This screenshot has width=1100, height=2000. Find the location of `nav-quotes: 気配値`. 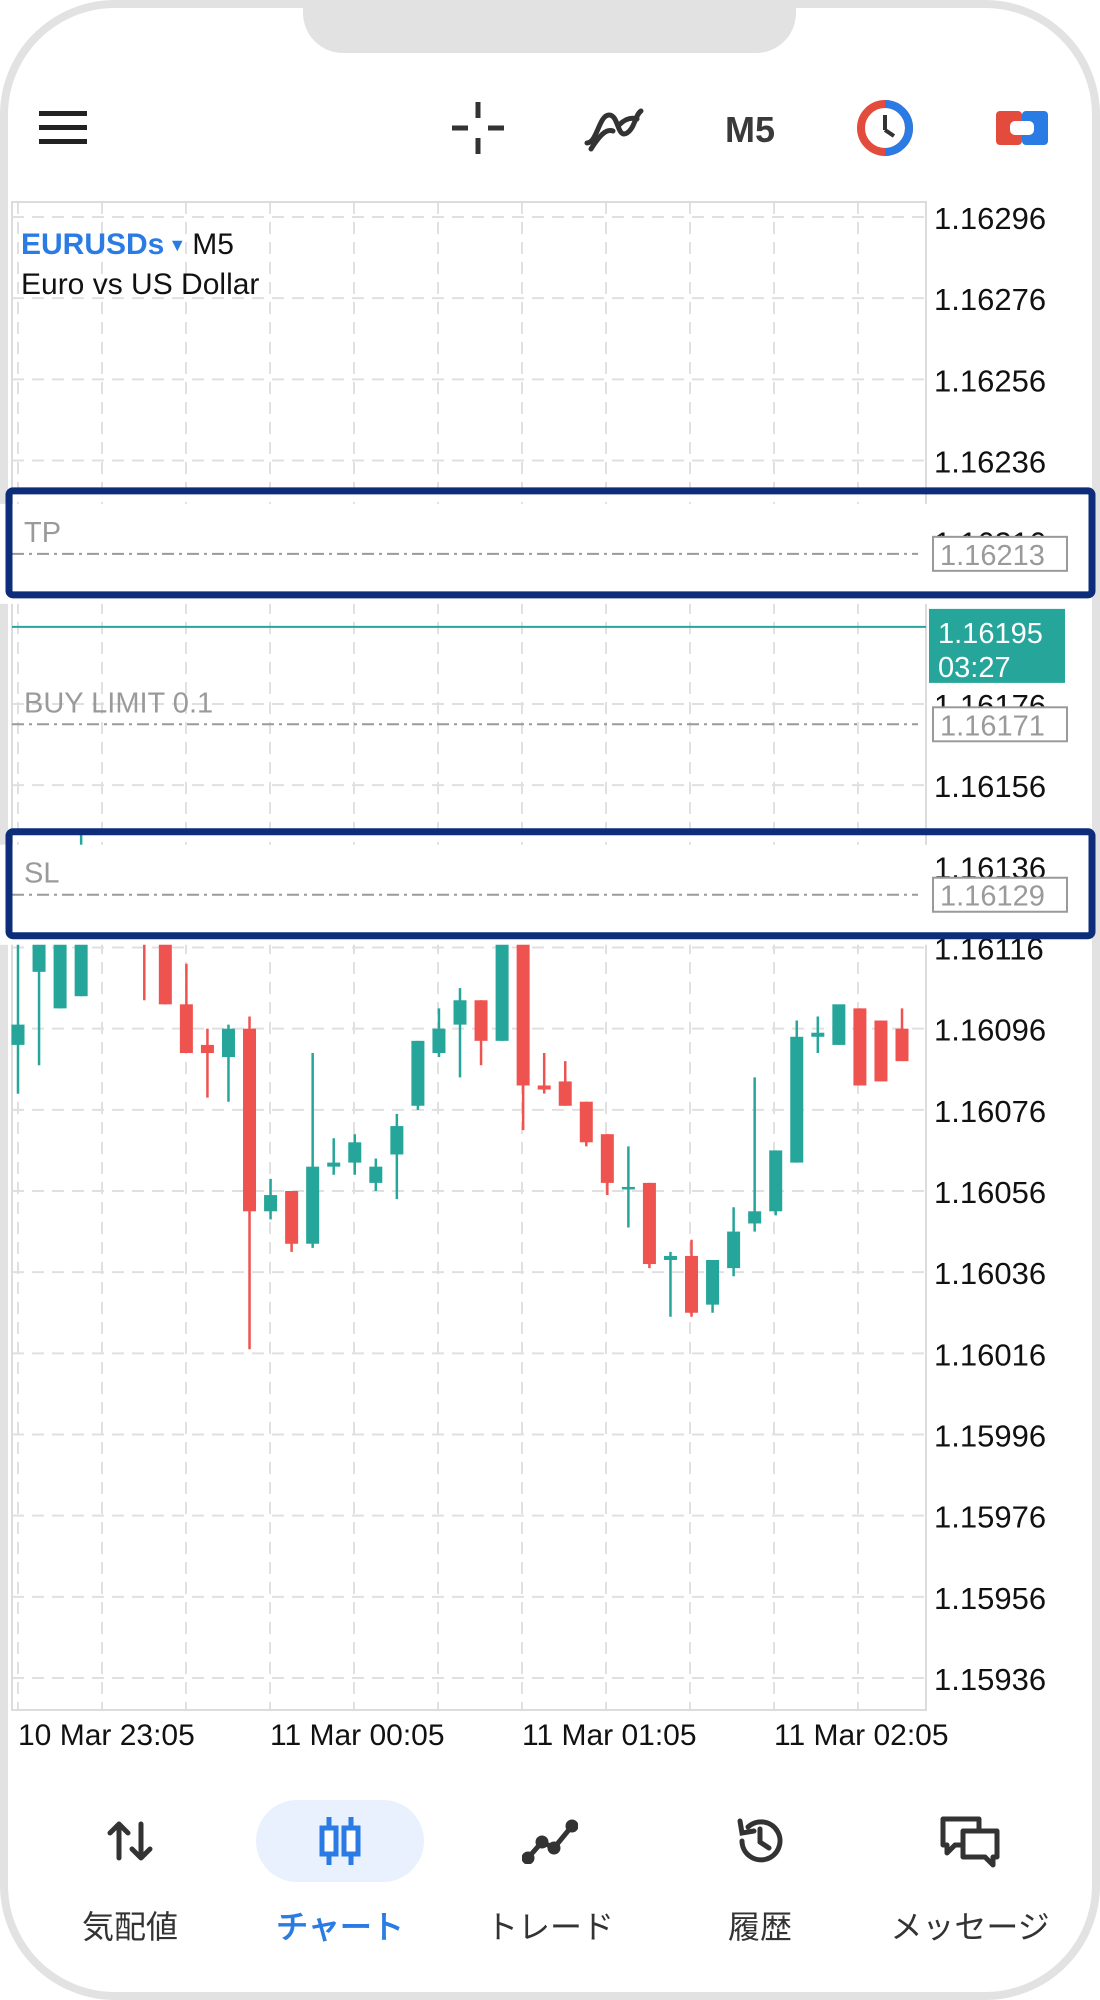

nav-quotes: 気配値 is located at coordinates (130, 1875).